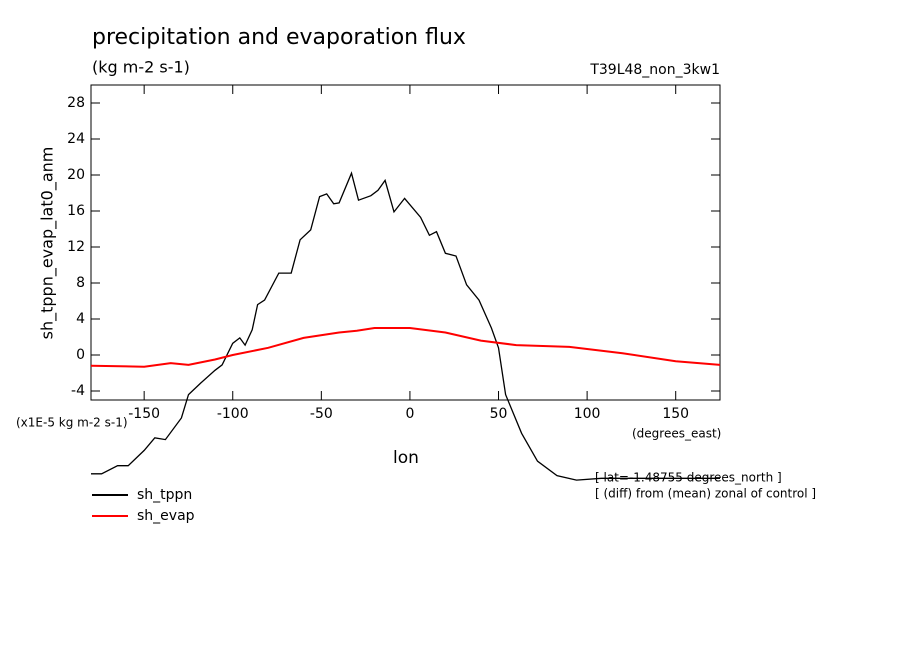 This screenshot has height=654, width=904. What do you see at coordinates (76, 211) in the screenshot?
I see `y-tick-label: 16` at bounding box center [76, 211].